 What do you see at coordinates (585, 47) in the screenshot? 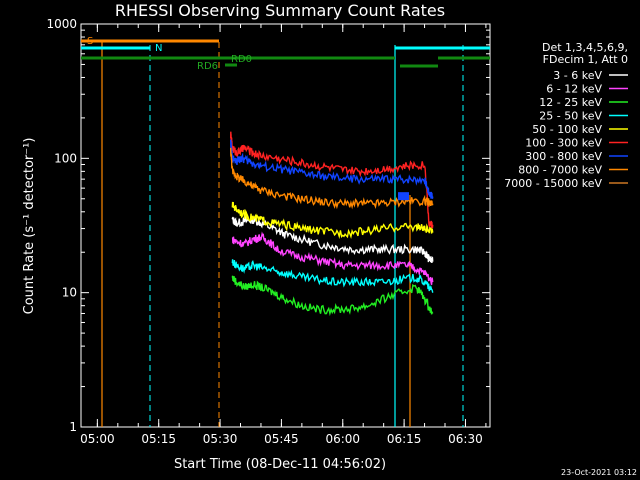
I see `legend-header: Det 1,3,4,5,6,9,` at bounding box center [585, 47].